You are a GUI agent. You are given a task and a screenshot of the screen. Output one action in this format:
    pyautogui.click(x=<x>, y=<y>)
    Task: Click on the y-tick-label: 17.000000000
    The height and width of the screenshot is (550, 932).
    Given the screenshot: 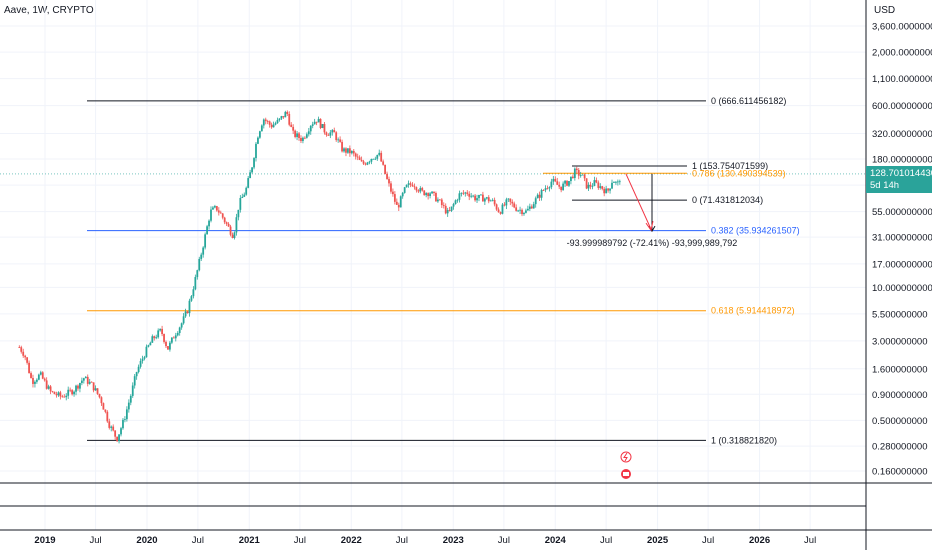 What is the action you would take?
    pyautogui.click(x=902, y=264)
    